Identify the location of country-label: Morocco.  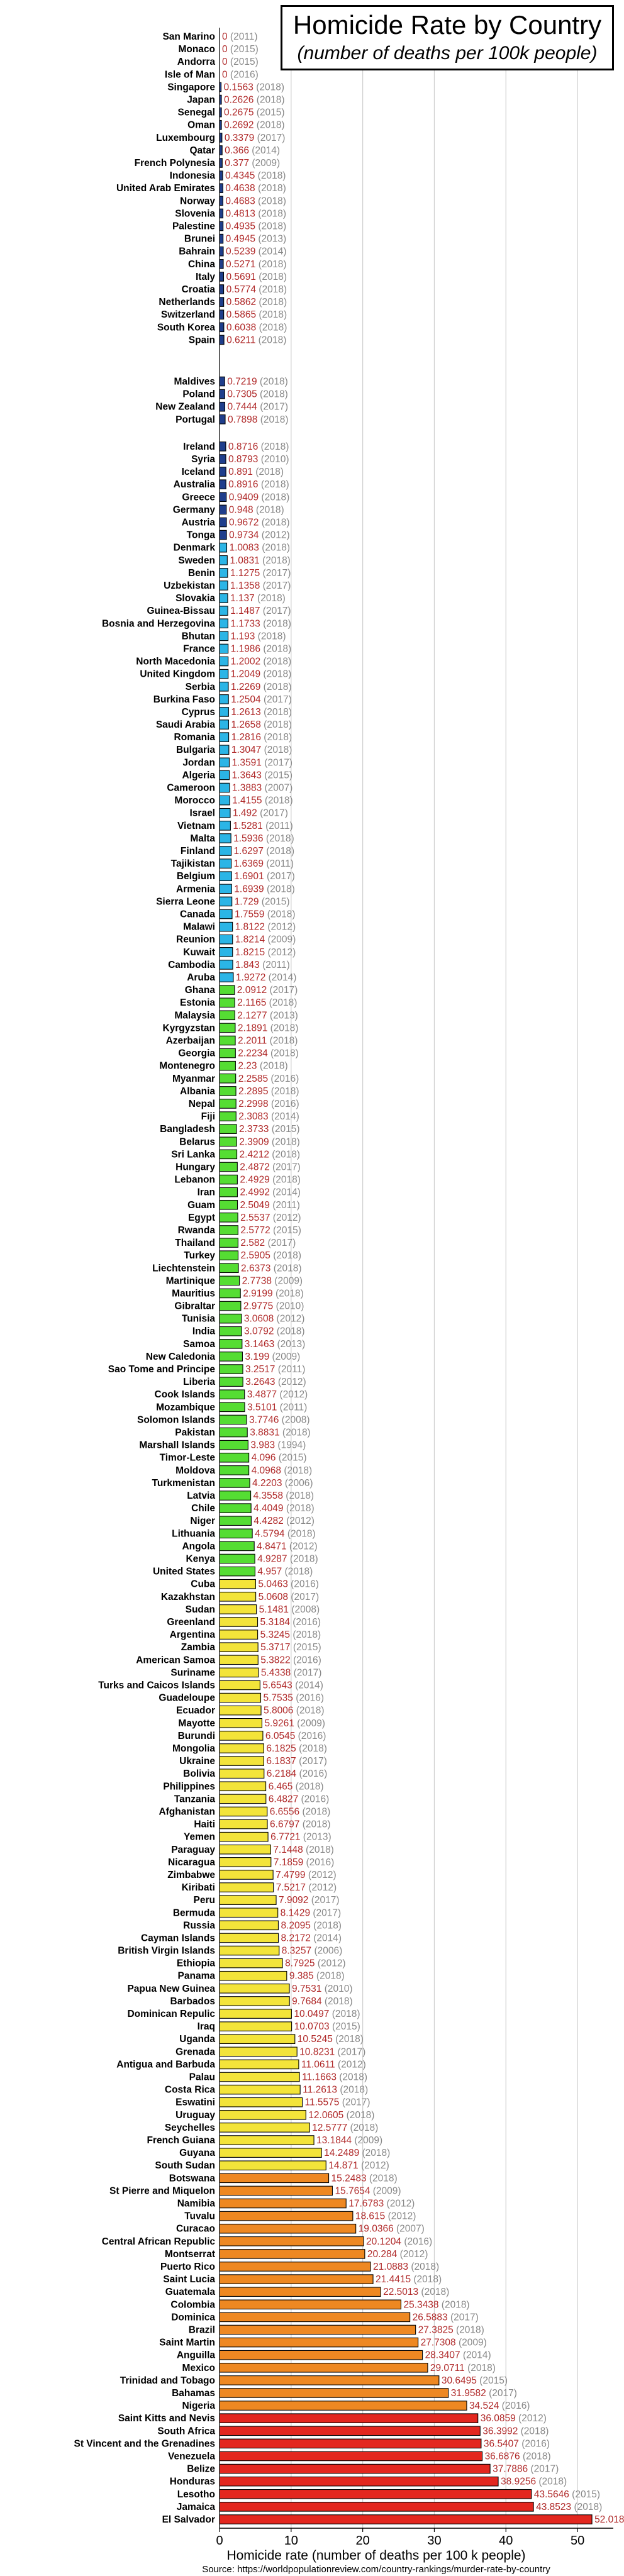
(194, 801).